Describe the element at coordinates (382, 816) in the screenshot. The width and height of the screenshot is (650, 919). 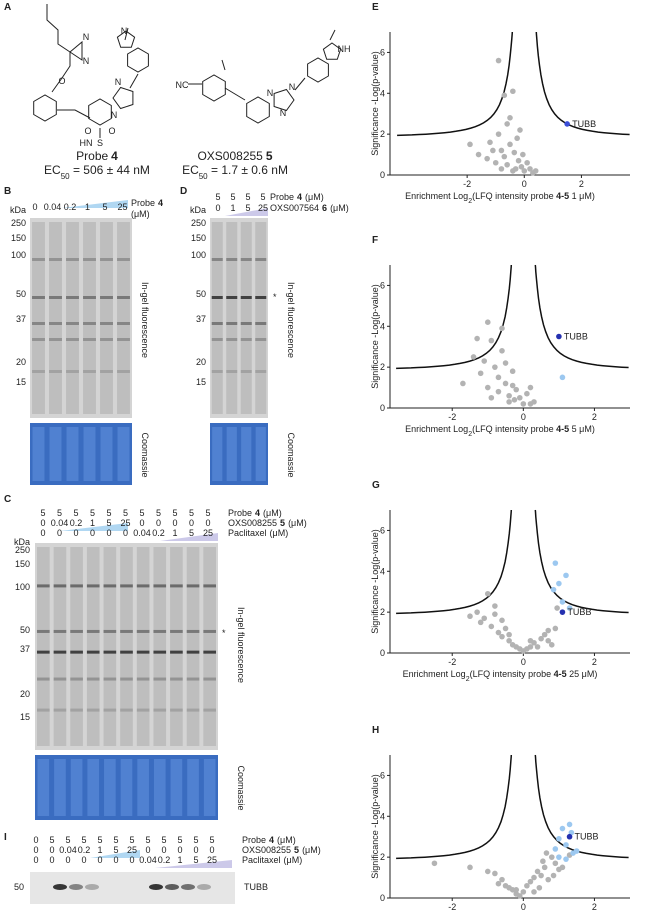
I see `y-tick-label: 4` at that location.